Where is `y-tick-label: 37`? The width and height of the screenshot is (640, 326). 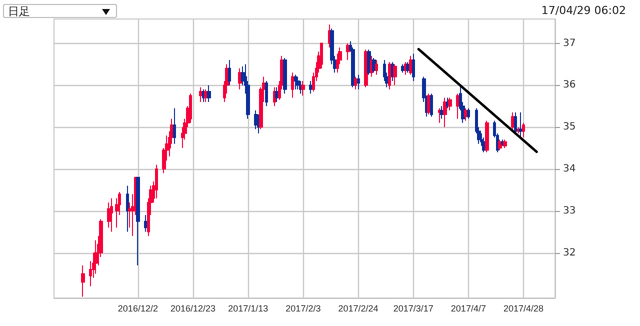
y-tick-label: 37 is located at coordinates (569, 43).